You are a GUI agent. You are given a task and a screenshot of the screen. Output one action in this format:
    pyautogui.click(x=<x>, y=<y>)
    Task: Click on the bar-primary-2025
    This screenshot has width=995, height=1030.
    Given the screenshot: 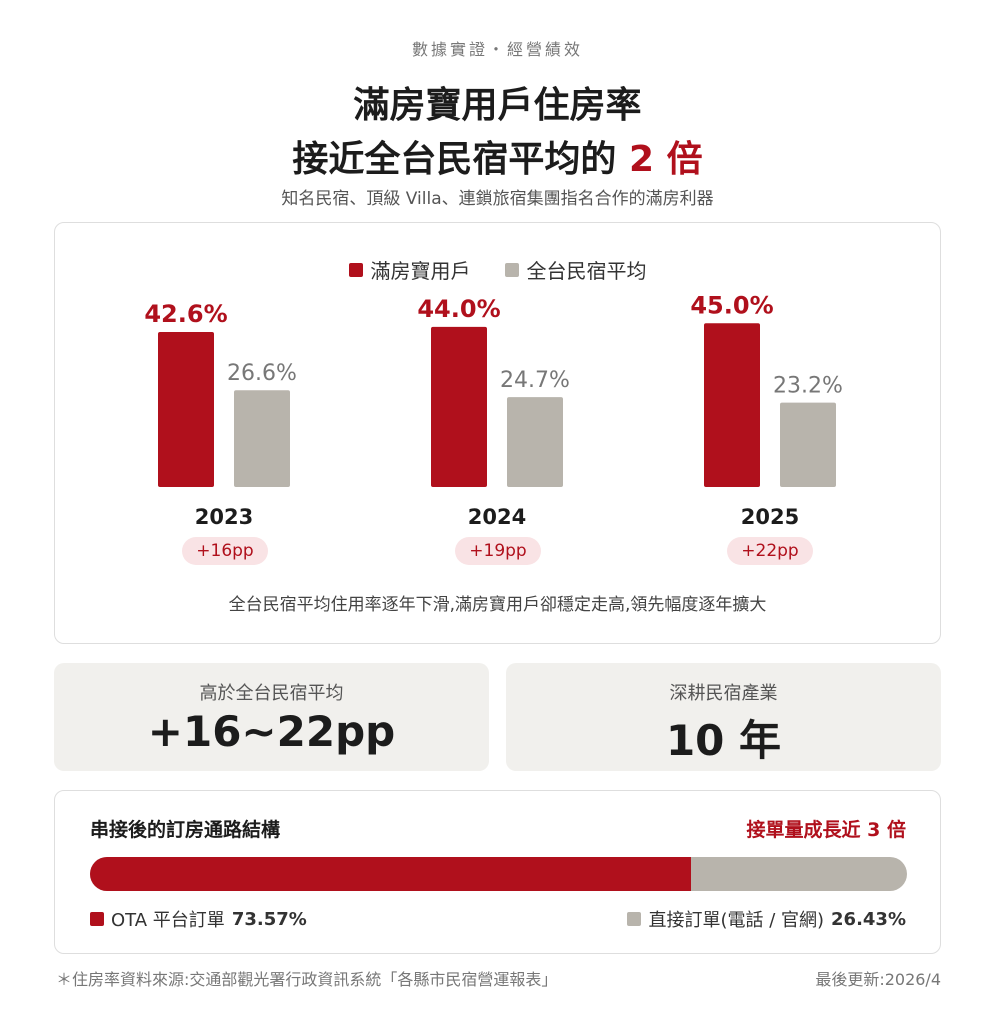 What is the action you would take?
    pyautogui.click(x=732, y=405)
    